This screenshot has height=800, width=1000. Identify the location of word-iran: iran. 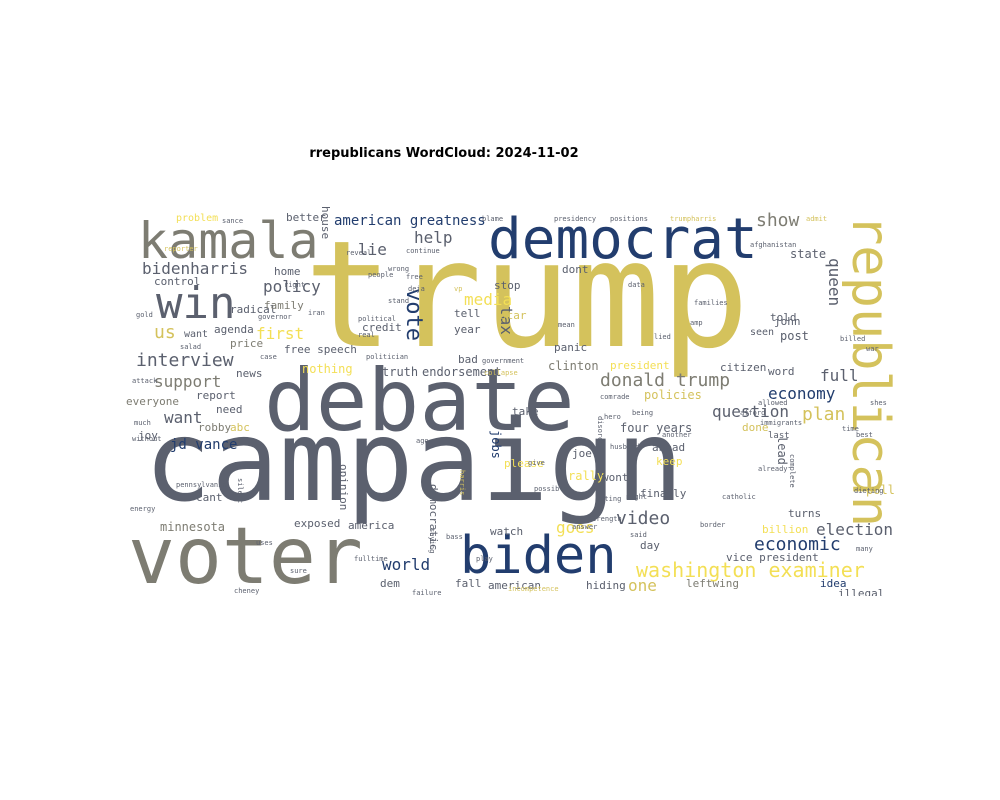
(316, 313).